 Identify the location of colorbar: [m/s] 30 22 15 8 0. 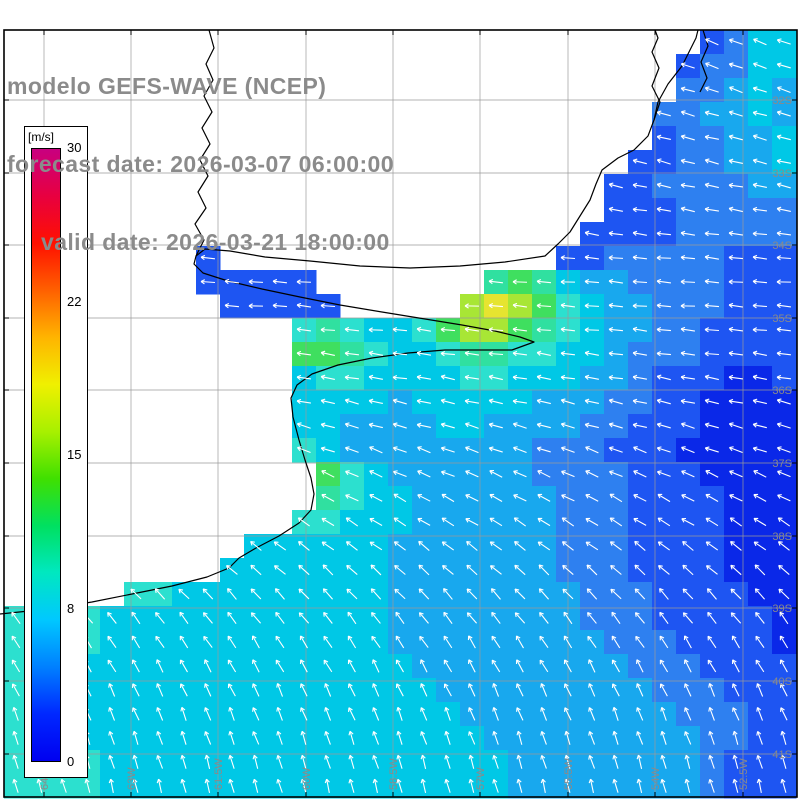
(56, 452).